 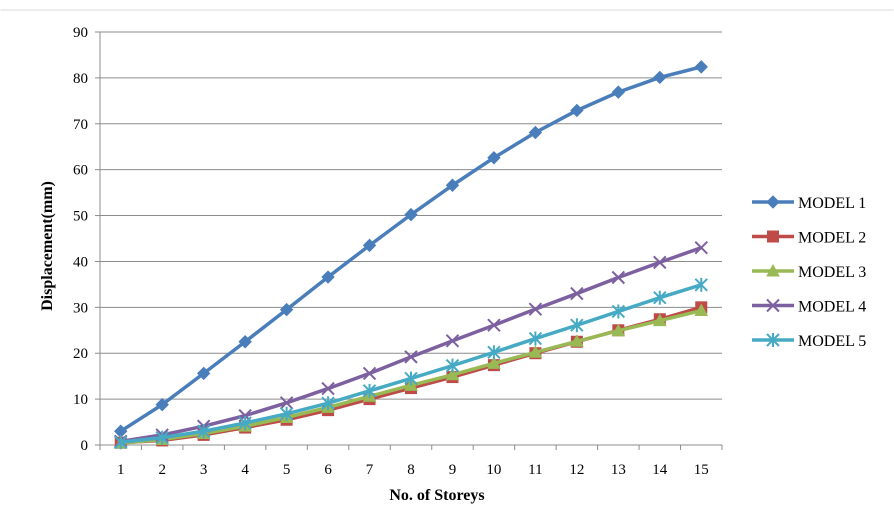 What do you see at coordinates (832, 238) in the screenshot?
I see `legend-label: MODEL 2` at bounding box center [832, 238].